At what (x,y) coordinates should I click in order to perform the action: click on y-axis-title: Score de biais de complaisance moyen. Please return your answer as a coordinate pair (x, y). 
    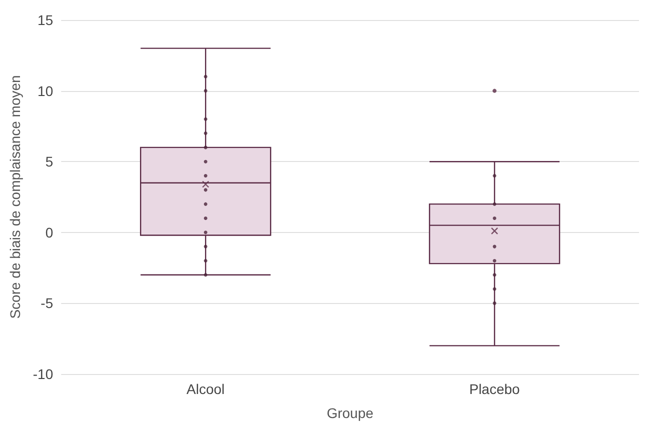
    Looking at the image, I should click on (15, 197).